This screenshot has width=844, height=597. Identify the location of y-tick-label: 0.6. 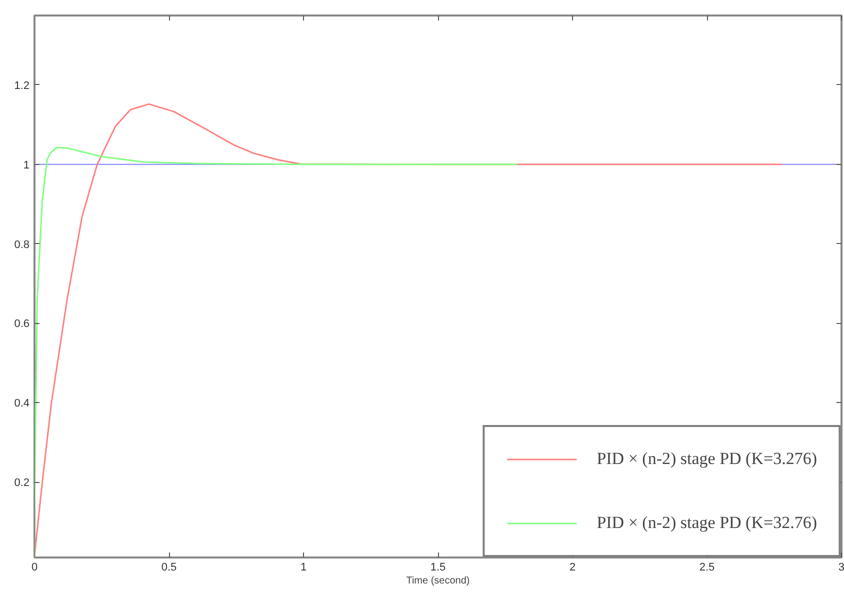
(22, 324).